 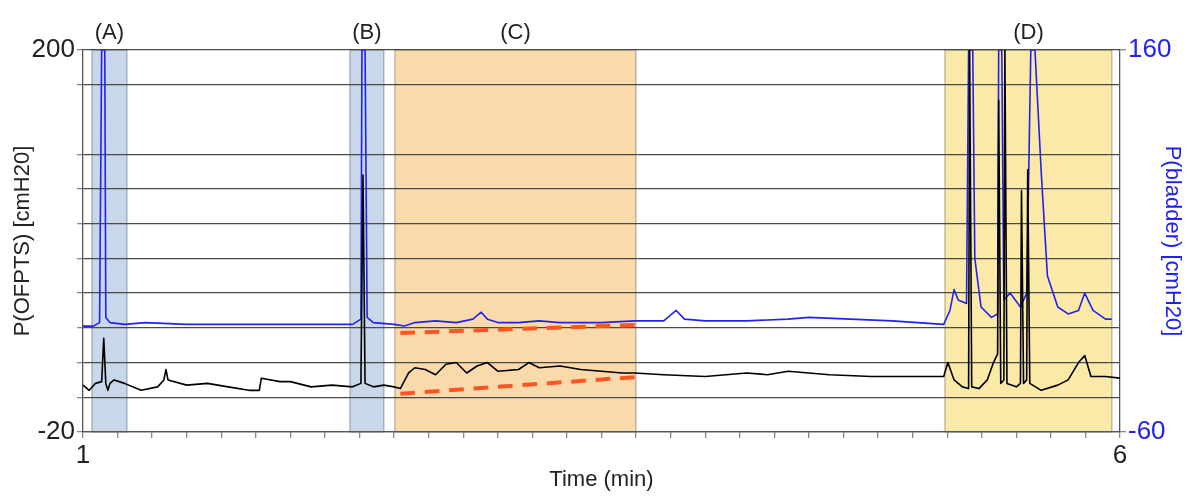 I want to click on y-axis-title: P(OFPTS) [cmH20], so click(x=22, y=241).